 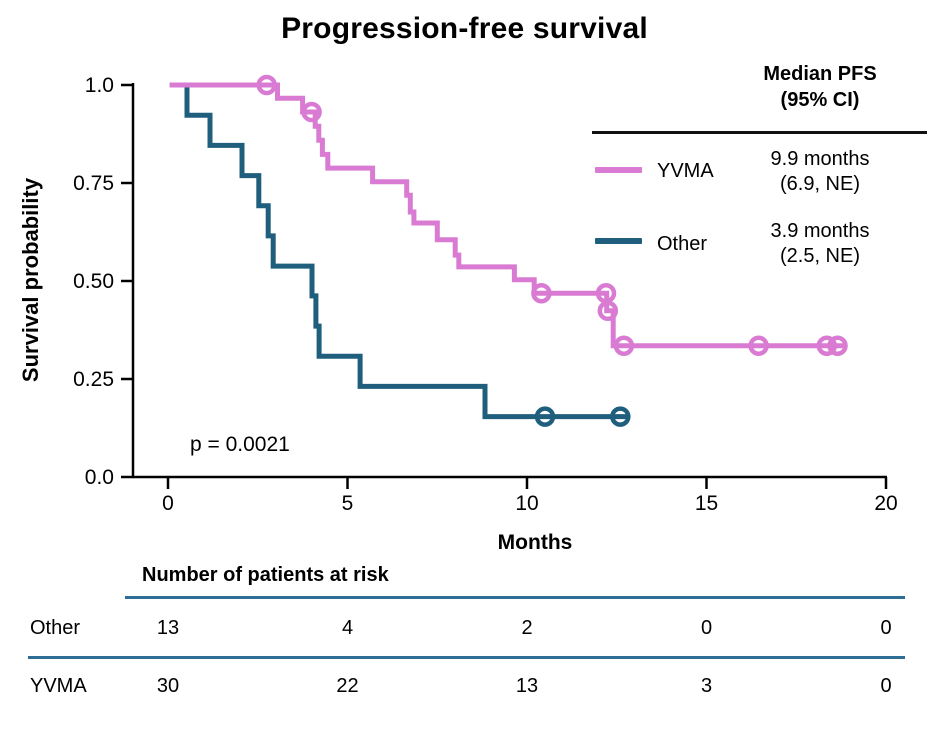 I want to click on y-tick-label: 0.75, so click(x=93, y=183).